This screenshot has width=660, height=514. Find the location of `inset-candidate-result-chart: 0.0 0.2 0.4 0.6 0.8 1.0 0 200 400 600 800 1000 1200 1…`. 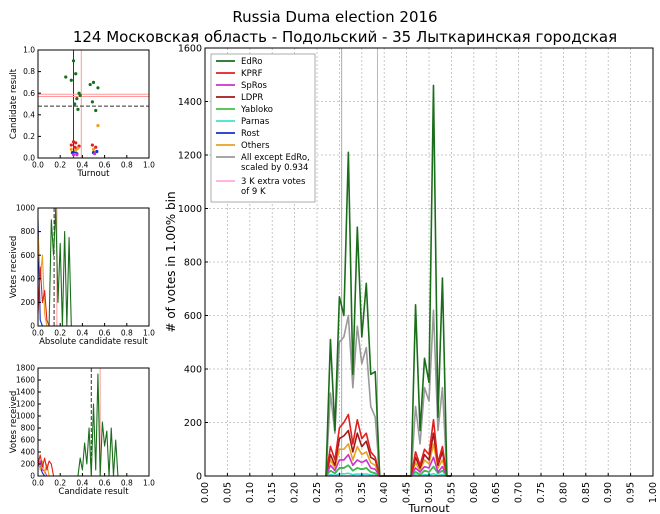

inset-candidate-result-chart: 0.0 0.2 0.4 0.6 0.8 1.0 0 200 400 600 800 1000 1200 1… is located at coordinates (82, 430).